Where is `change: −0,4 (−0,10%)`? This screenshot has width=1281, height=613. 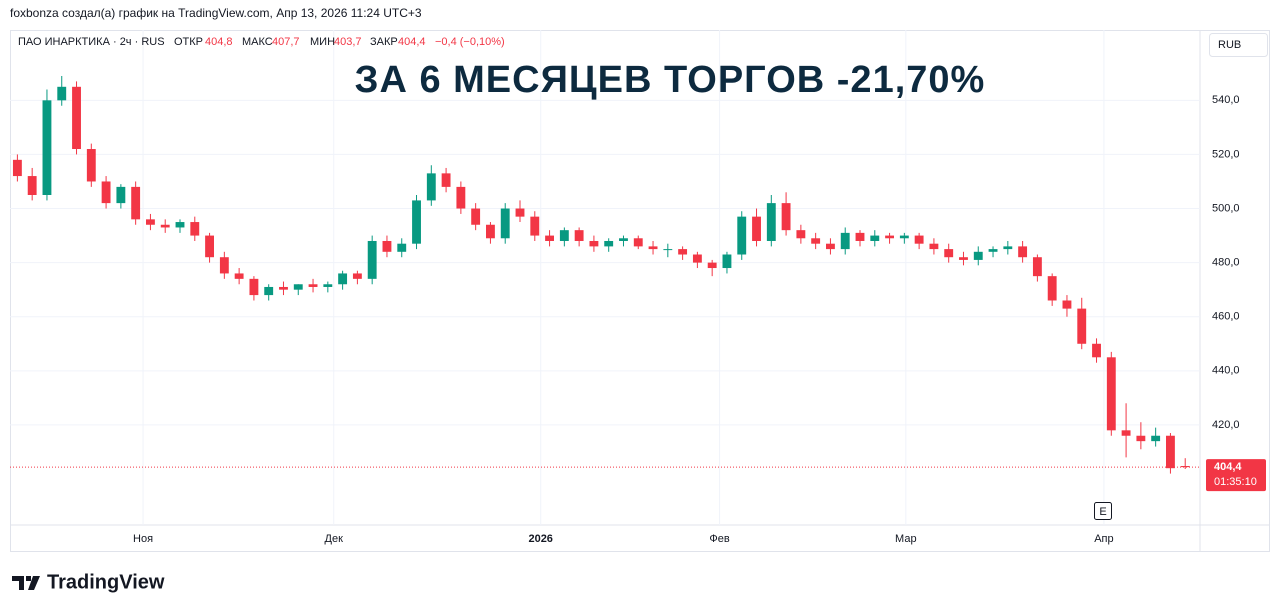 change: −0,4 (−0,10%) is located at coordinates (470, 42).